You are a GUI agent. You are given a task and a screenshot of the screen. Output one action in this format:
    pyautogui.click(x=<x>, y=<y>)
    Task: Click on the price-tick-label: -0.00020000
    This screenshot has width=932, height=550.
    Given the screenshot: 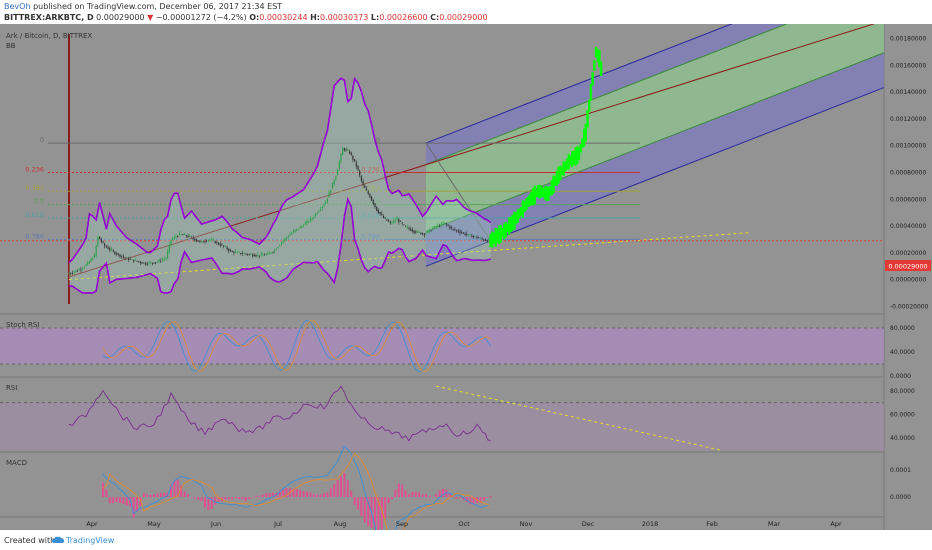 What is the action you would take?
    pyautogui.click(x=909, y=306)
    